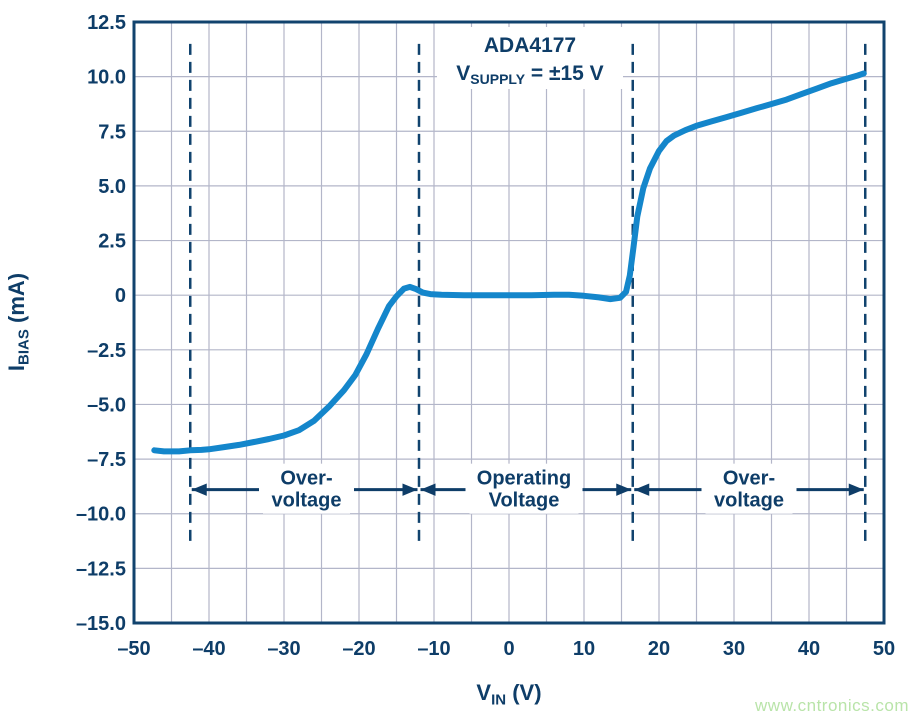 This screenshot has width=914, height=721. What do you see at coordinates (283, 649) in the screenshot?
I see `x-tick-label: –30` at bounding box center [283, 649].